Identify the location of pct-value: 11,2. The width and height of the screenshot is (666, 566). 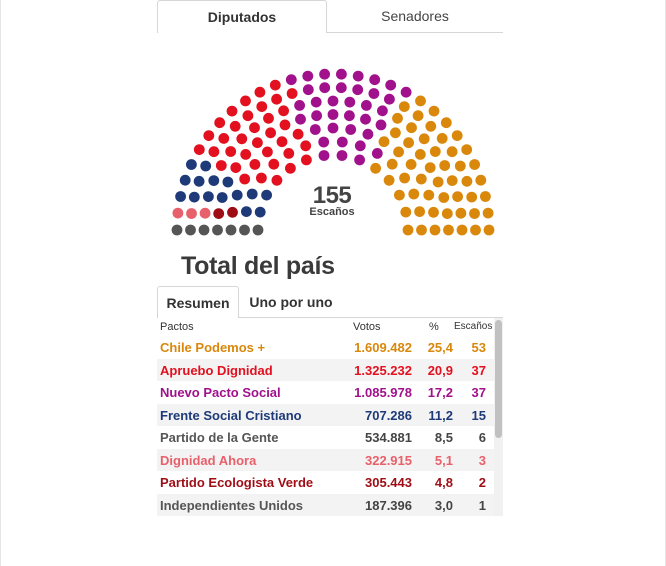
(440, 415).